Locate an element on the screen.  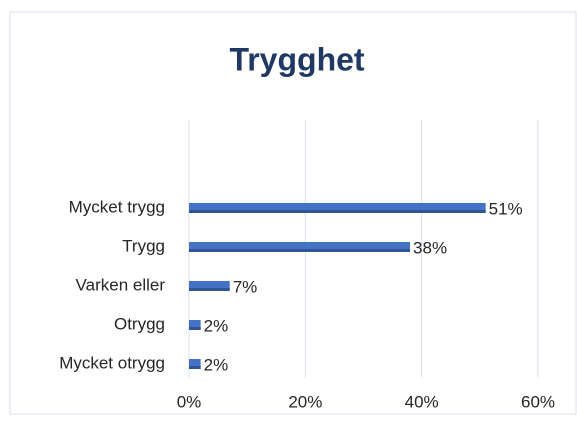
data-label: 7% is located at coordinates (245, 286).